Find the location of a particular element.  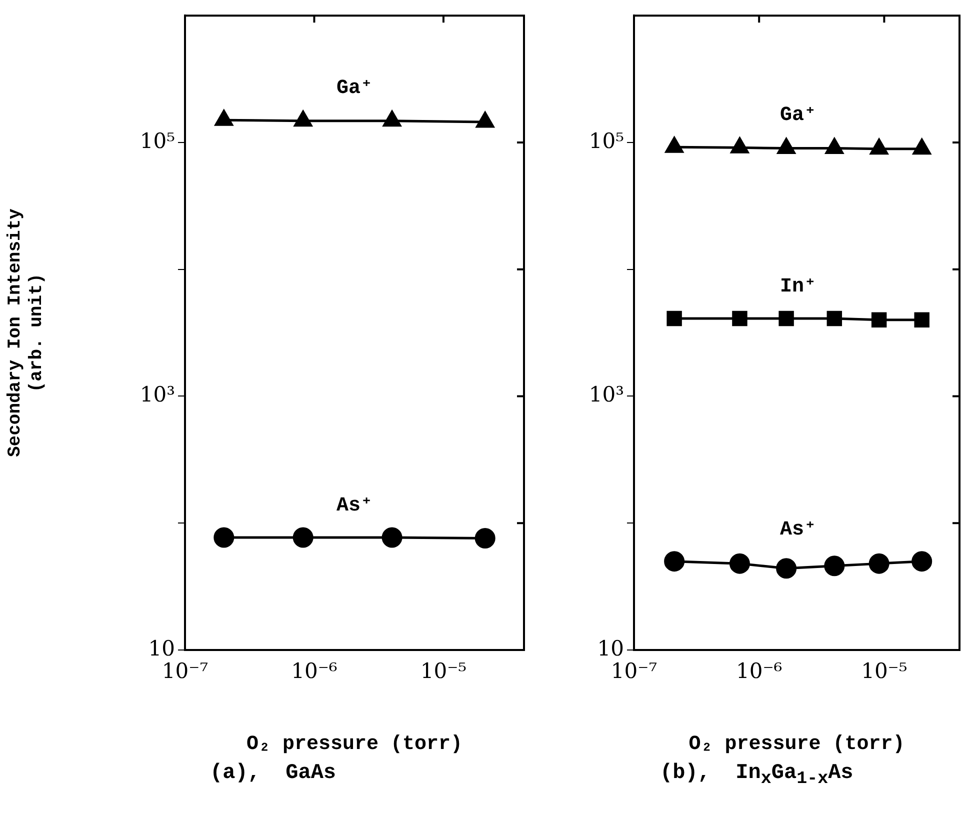

text: (b), In$_{x}$Ga$_{1-x}$As is located at coordinates (757, 776).